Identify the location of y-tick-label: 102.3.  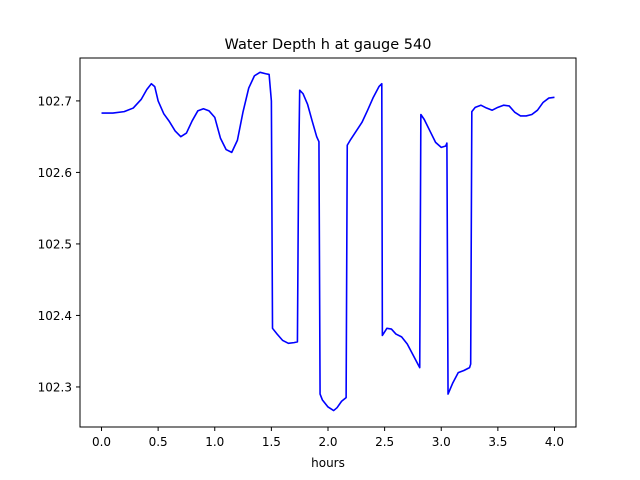
(55, 387).